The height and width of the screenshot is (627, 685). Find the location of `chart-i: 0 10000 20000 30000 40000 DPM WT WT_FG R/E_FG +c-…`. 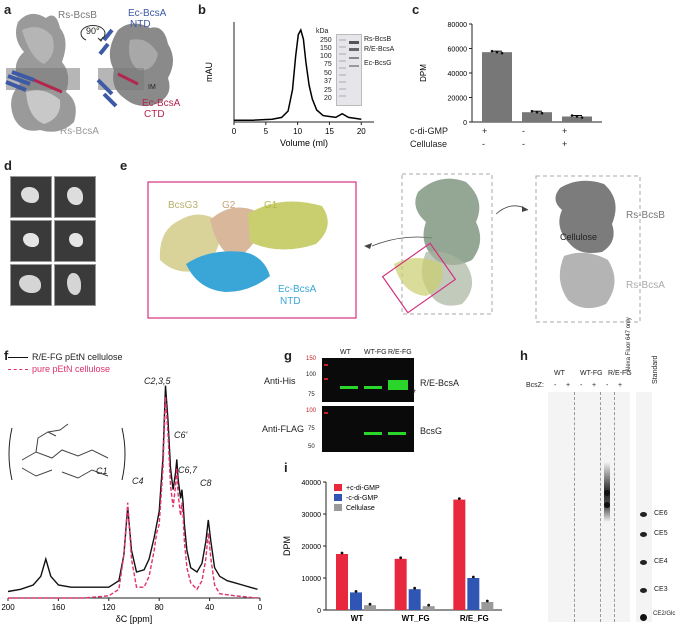

chart-i: 0 10000 20000 30000 40000 DPM WT WT_FG R/E_FG +c-… is located at coordinates (392, 551).